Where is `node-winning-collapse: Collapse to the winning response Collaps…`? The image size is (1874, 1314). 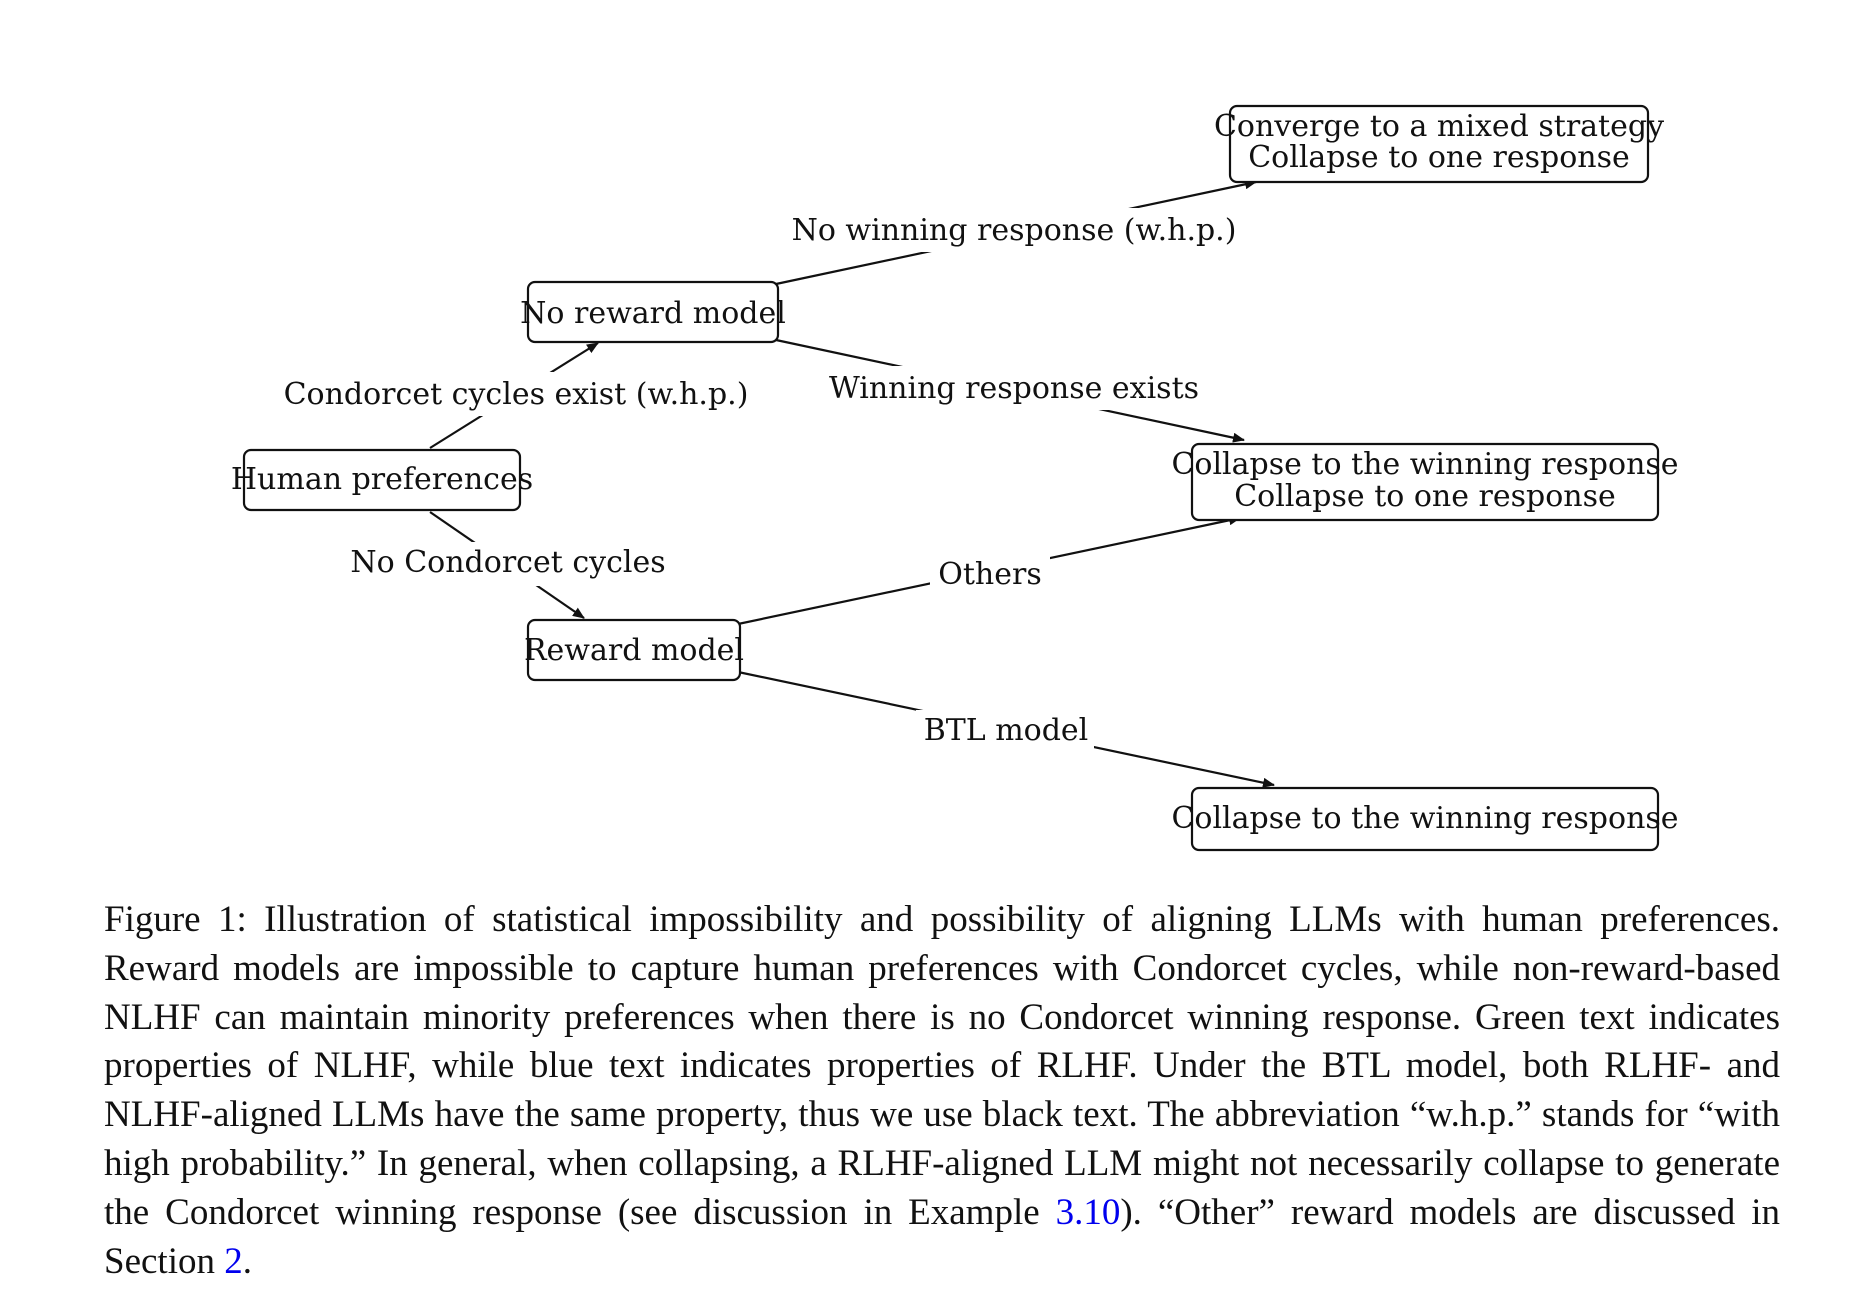
node-winning-collapse: Collapse to the winning response Collaps… is located at coordinates (1425, 482).